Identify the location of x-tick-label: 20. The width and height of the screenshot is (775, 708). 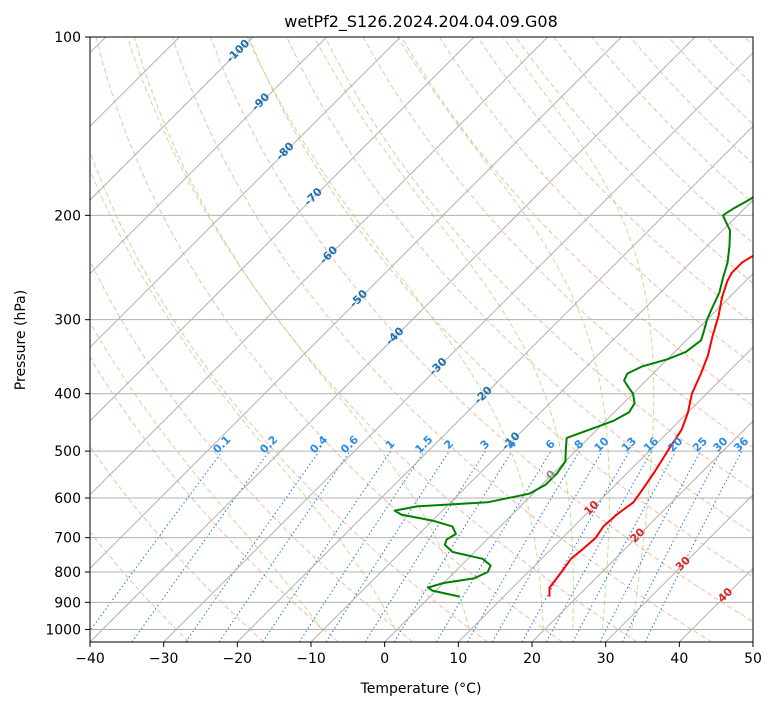
(532, 659).